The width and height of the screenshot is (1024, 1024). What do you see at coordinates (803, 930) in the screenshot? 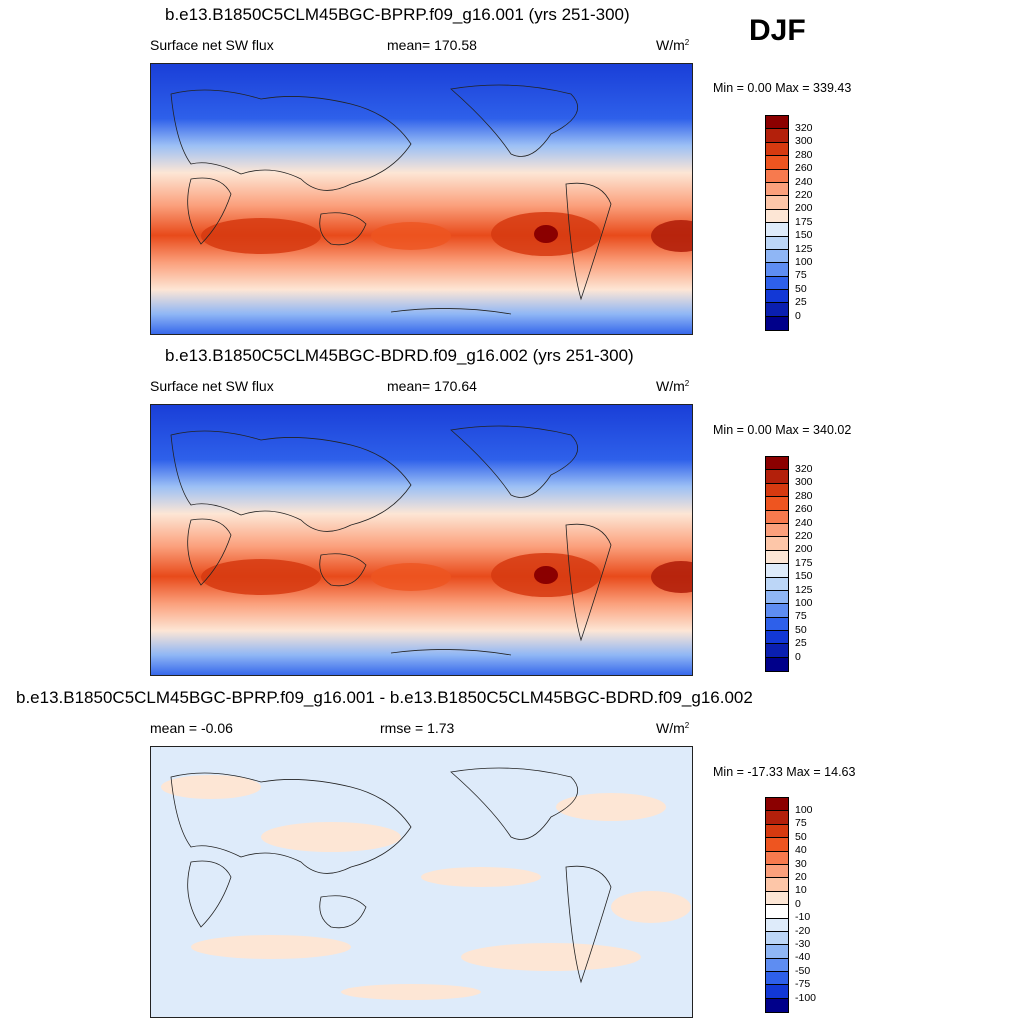
I see `colorbar-tick-label: -20` at bounding box center [803, 930].